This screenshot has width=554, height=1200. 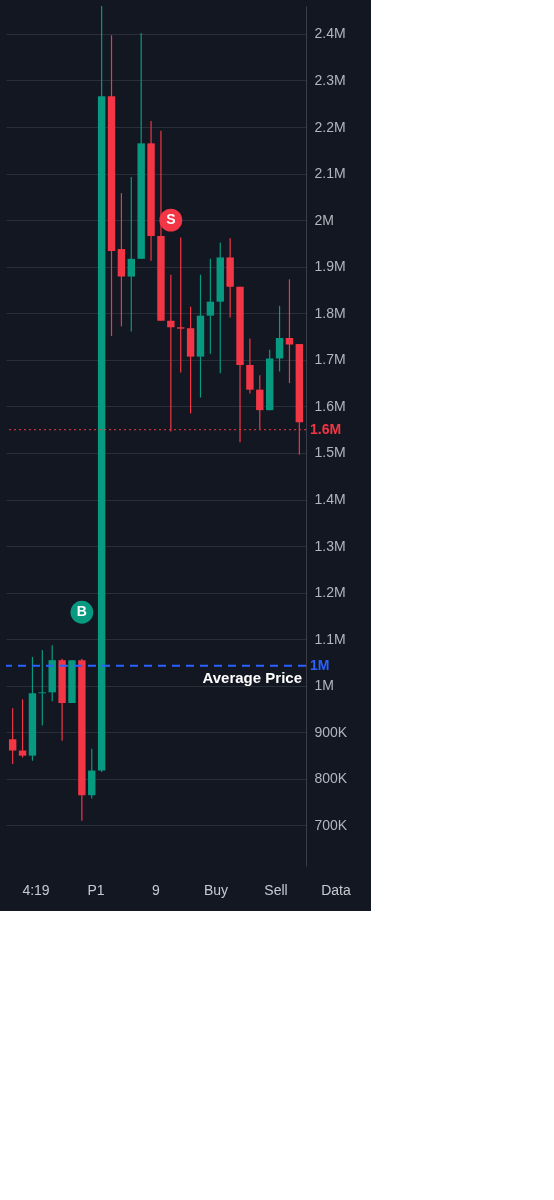 What do you see at coordinates (36, 890) in the screenshot?
I see `text: 4:19` at bounding box center [36, 890].